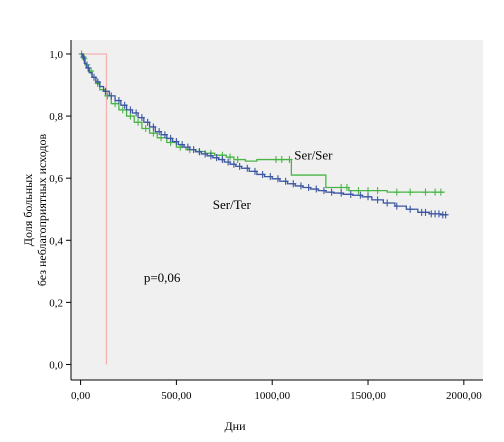 The height and width of the screenshot is (442, 504). Describe the element at coordinates (81, 396) in the screenshot. I see `x-tick-label: 0,00` at that location.